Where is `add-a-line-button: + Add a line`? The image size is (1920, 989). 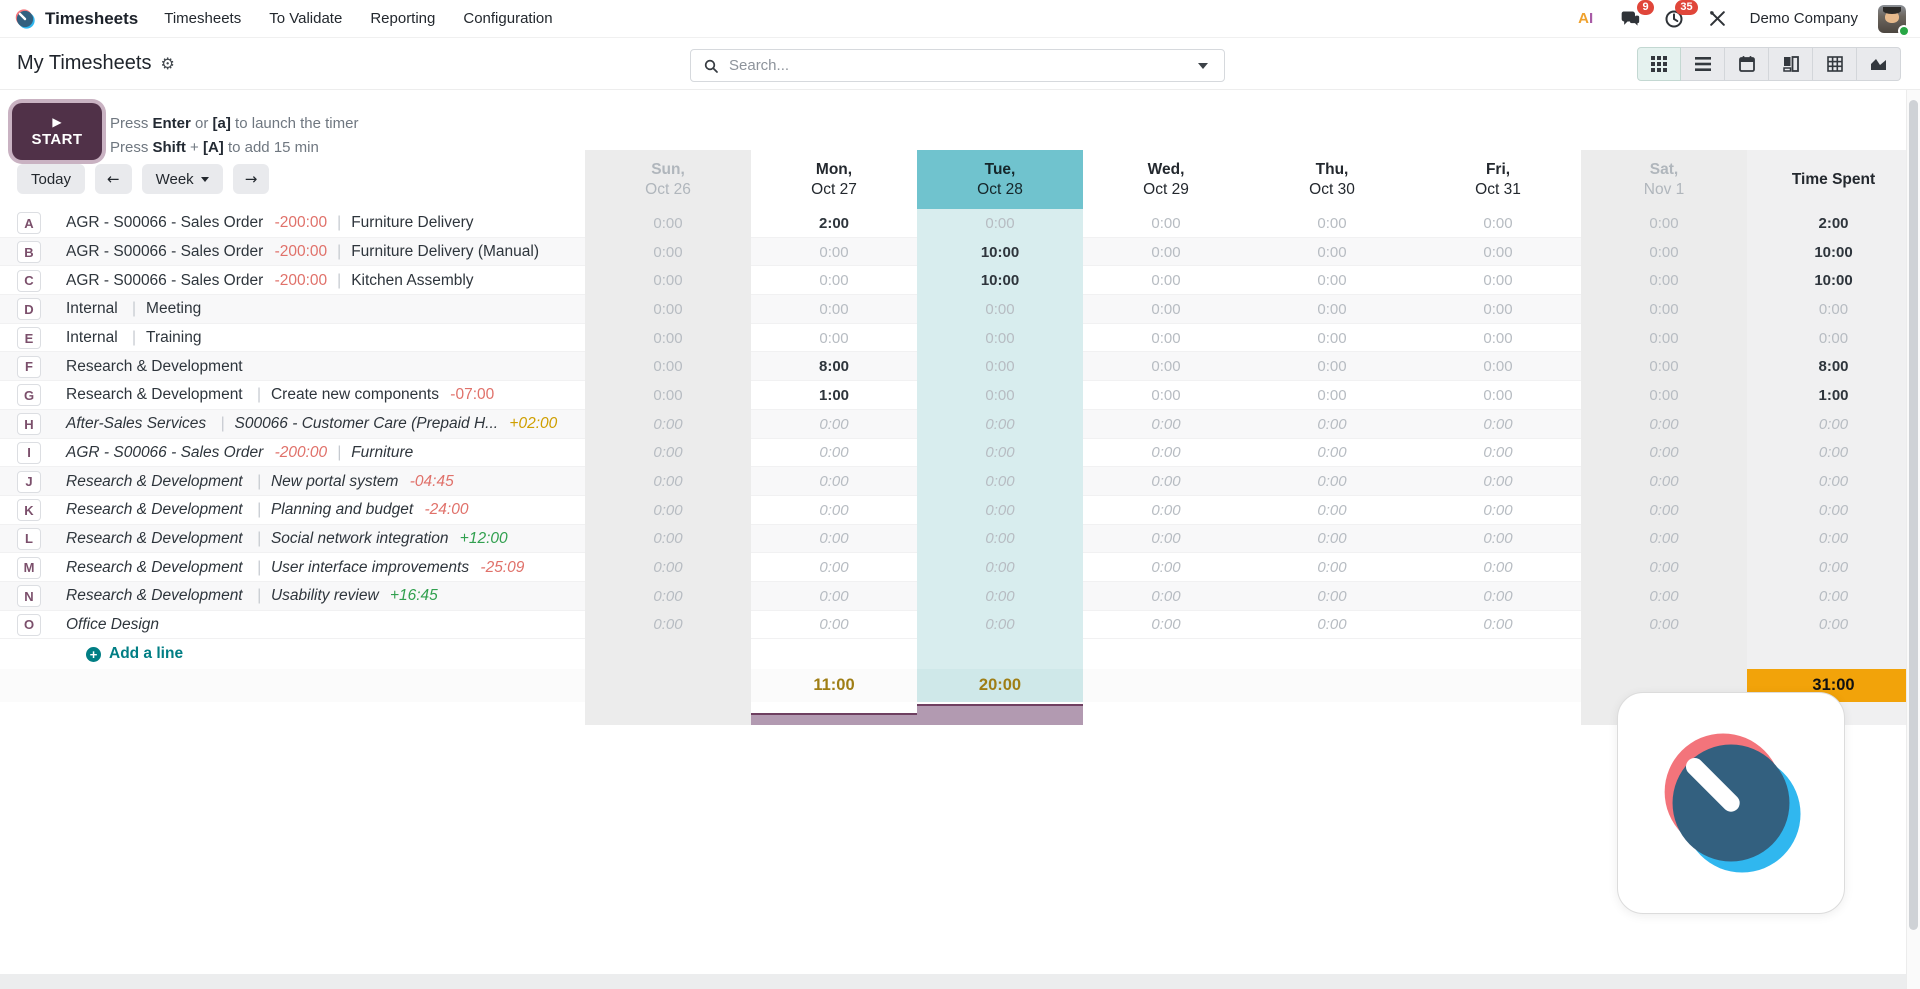
add-a-line-button: + Add a line is located at coordinates (292, 654).